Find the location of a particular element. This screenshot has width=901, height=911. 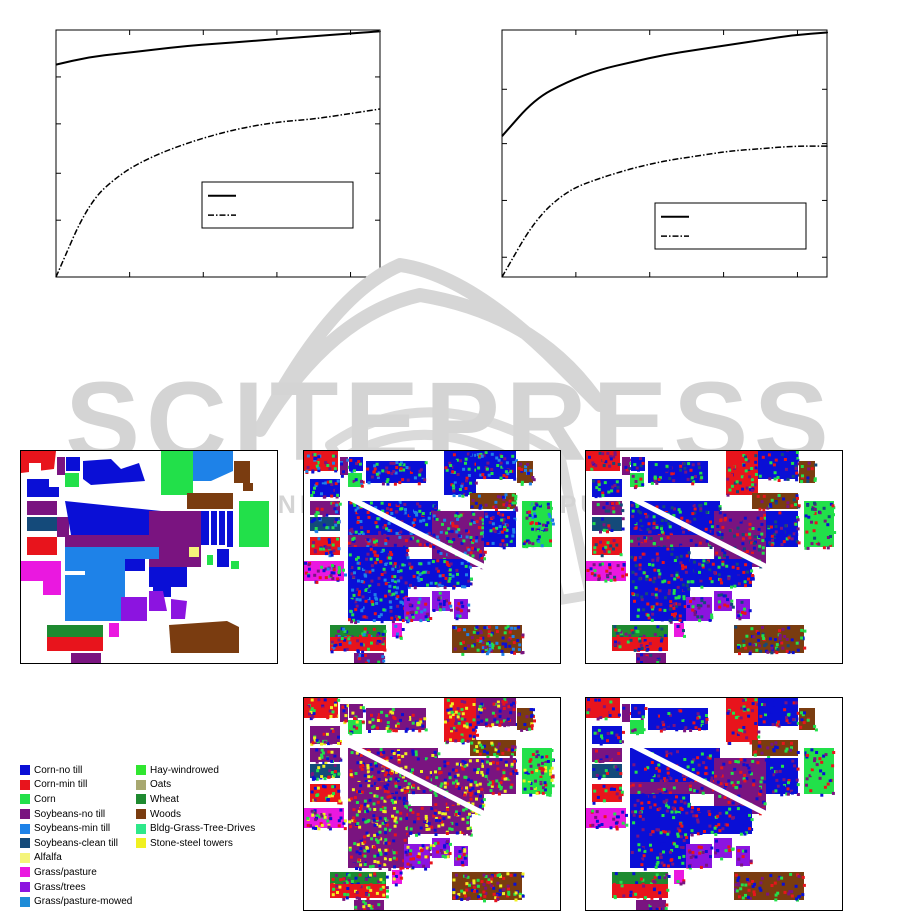

legend-item: Grass/pasture is located at coordinates (76, 872).